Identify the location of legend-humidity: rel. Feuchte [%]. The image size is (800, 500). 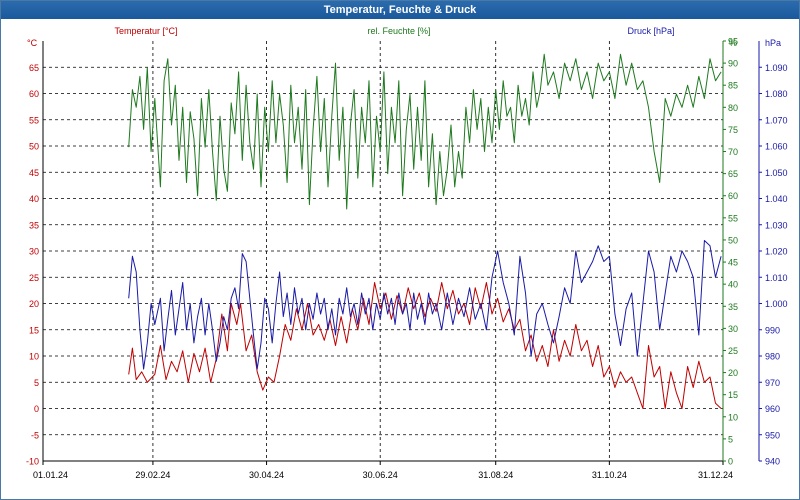
(398, 31).